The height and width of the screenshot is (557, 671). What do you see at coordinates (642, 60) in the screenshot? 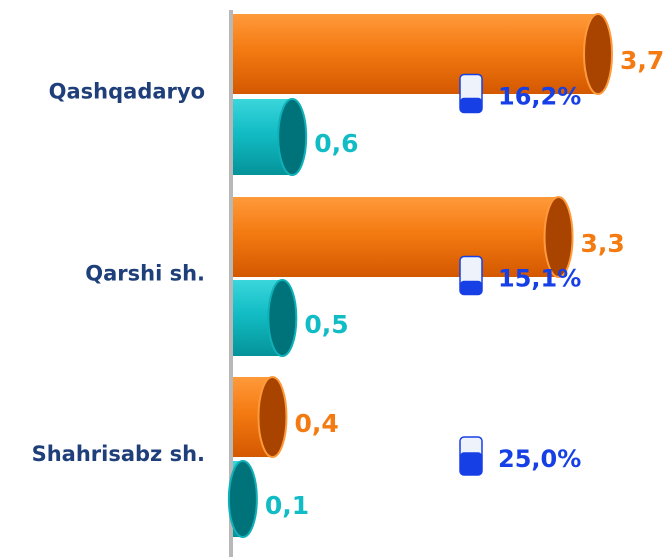
I see `value-label: 3,7` at bounding box center [642, 60].